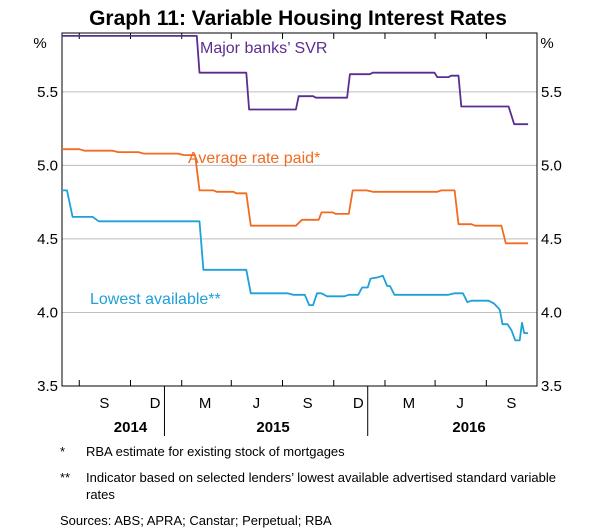  I want to click on series-label-3: Lowest available**, so click(155, 299).